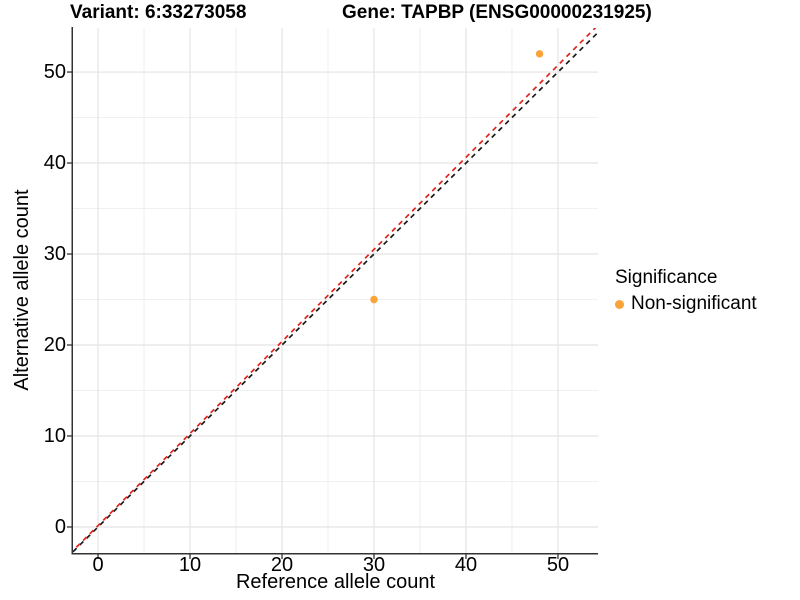 The image size is (800, 600). I want to click on x-tick-label: 30, so click(374, 565).